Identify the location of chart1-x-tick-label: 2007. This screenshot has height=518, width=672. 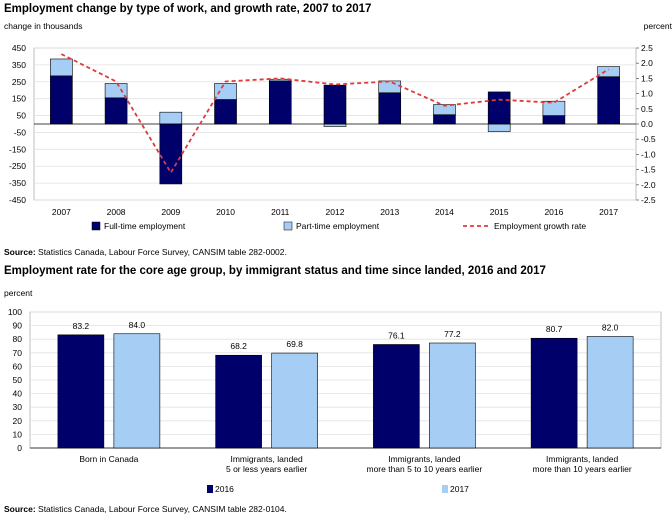
(61, 212).